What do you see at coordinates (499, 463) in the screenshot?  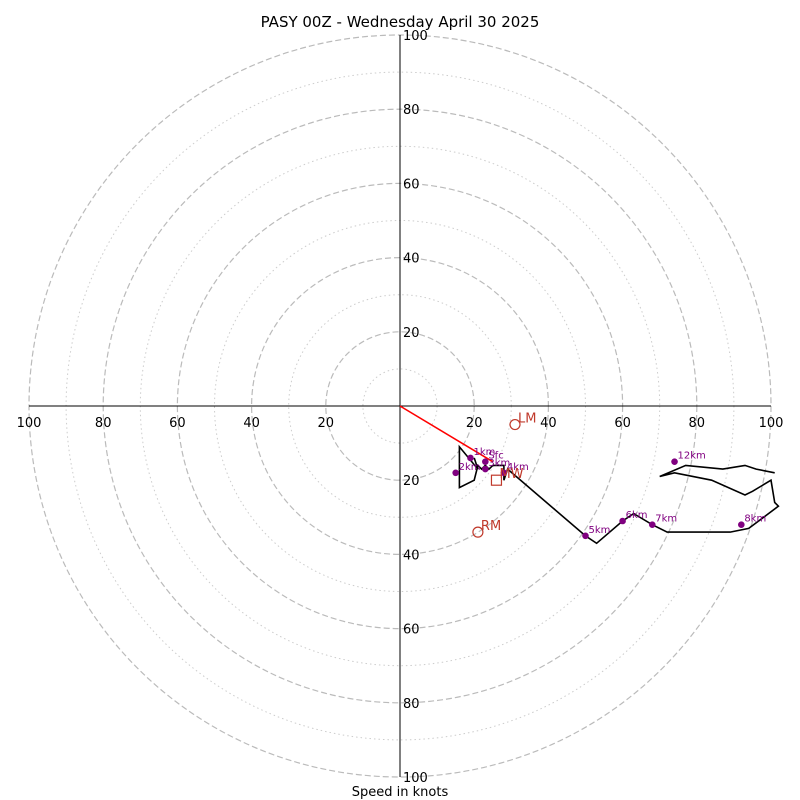 I see `height-marker-label: 3km` at bounding box center [499, 463].